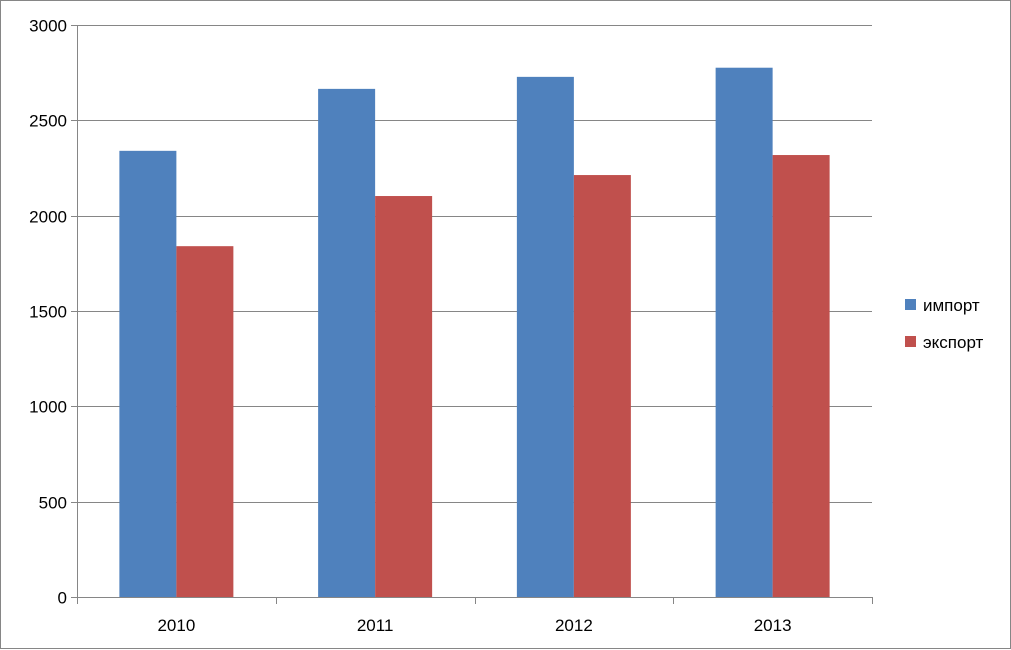 Image resolution: width=1011 pixels, height=650 pixels. What do you see at coordinates (910, 341) in the screenshot?
I see `legend-swatch-export` at bounding box center [910, 341].